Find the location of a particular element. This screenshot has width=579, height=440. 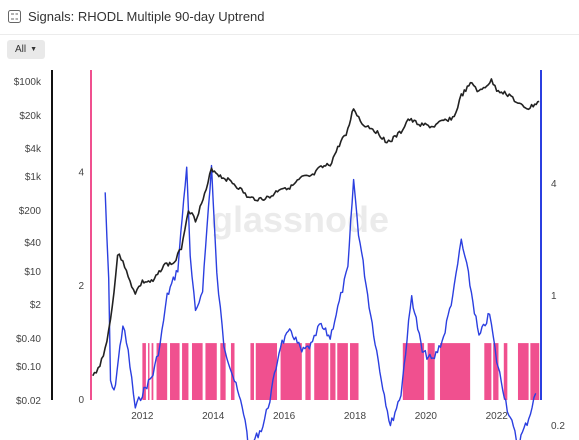

price-tick-label: $0.40 is located at coordinates (28, 339).